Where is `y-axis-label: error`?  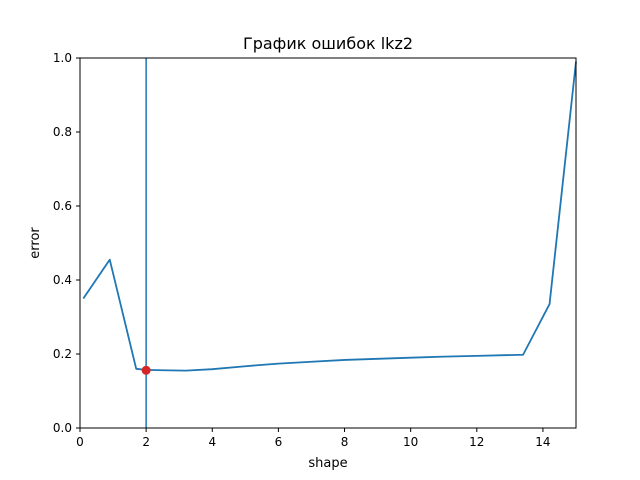 y-axis-label: error is located at coordinates (35, 243).